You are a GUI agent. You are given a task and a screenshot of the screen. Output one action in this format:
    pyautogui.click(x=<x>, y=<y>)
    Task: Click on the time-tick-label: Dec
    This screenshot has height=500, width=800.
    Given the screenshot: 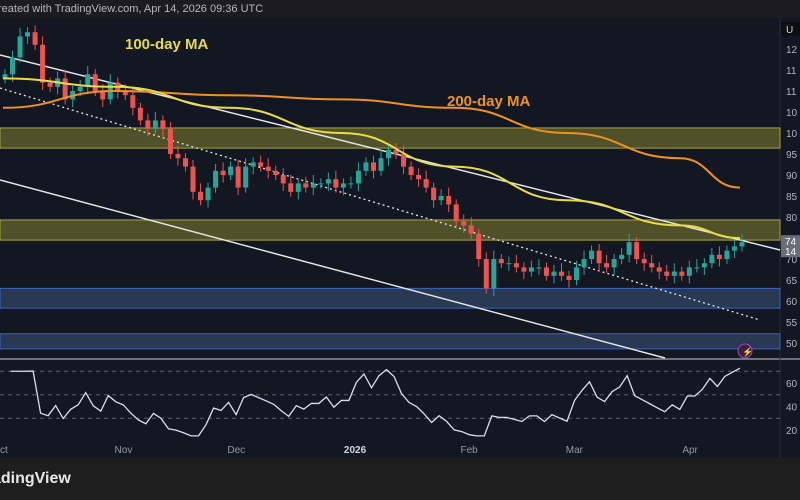 What is the action you would take?
    pyautogui.click(x=236, y=450)
    